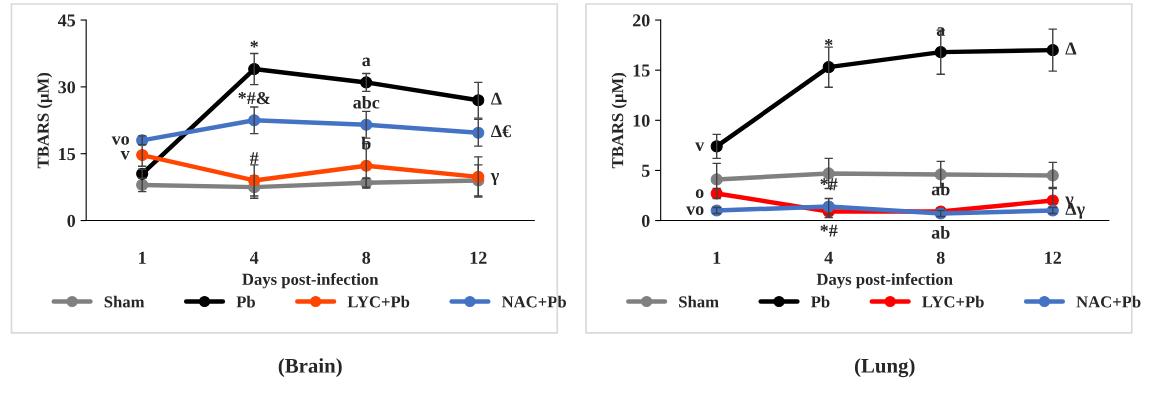 This screenshot has width=1149, height=401. I want to click on text: (Brain), so click(310, 368).